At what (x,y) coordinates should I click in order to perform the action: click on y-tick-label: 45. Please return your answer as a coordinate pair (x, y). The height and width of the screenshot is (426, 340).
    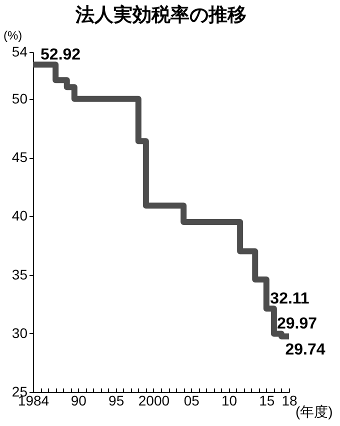
    Looking at the image, I should click on (20, 157).